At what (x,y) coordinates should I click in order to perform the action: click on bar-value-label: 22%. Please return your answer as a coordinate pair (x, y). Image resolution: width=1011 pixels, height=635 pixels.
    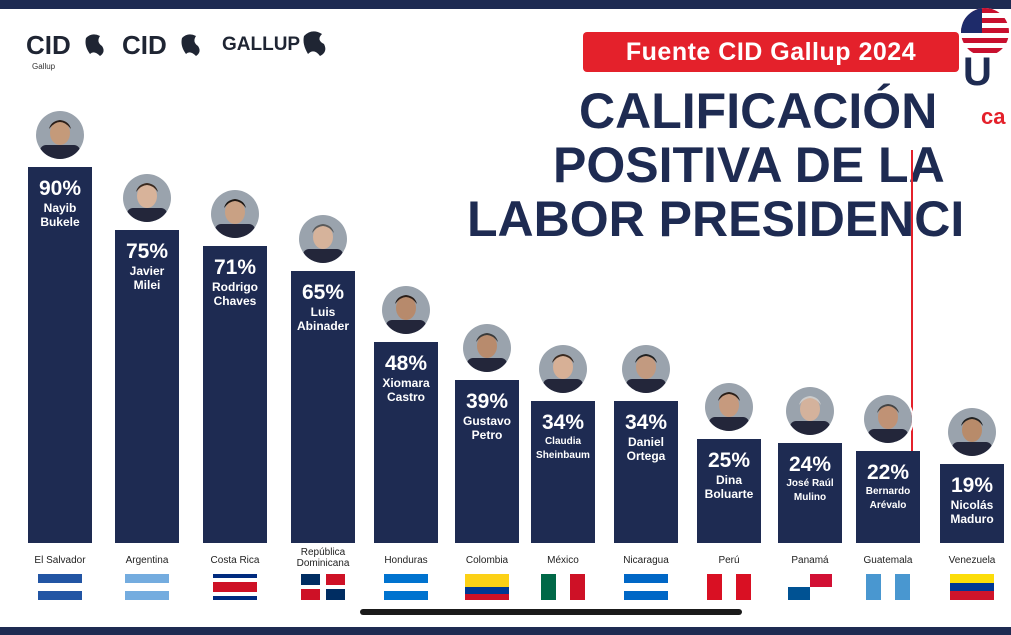
    Looking at the image, I should click on (888, 473).